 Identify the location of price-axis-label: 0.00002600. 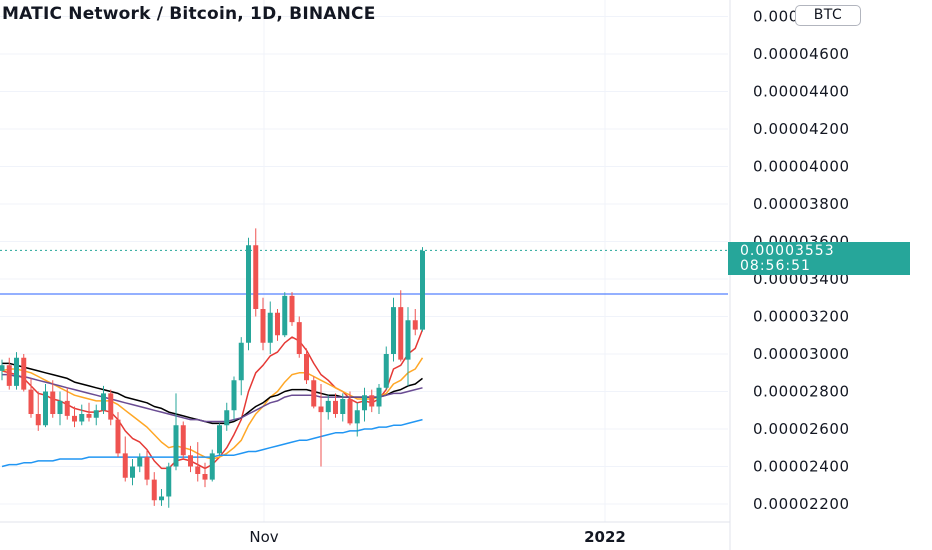
(801, 429).